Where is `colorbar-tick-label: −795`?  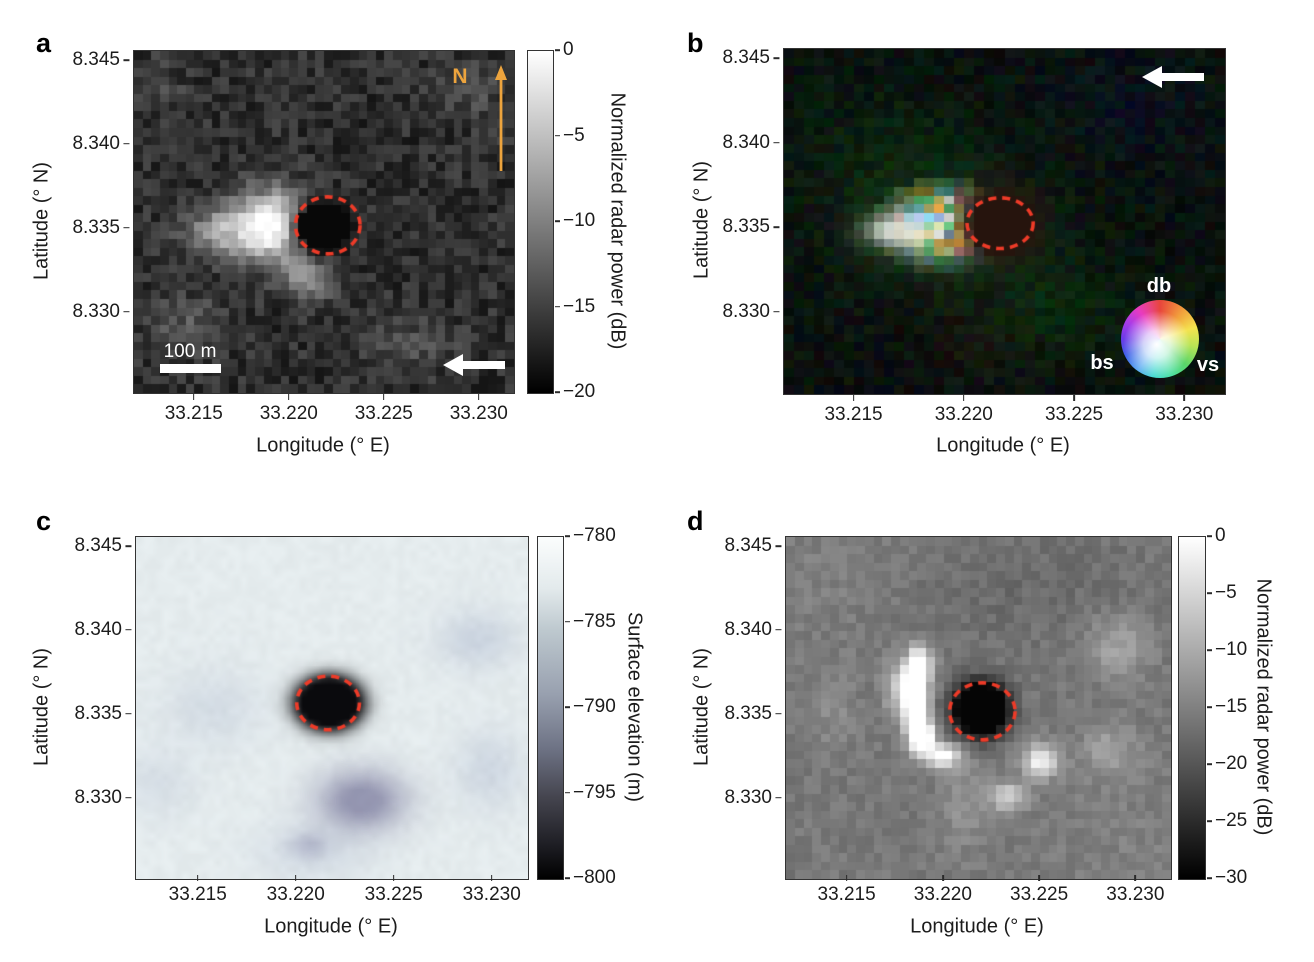
colorbar-tick-label: −795 is located at coordinates (594, 792).